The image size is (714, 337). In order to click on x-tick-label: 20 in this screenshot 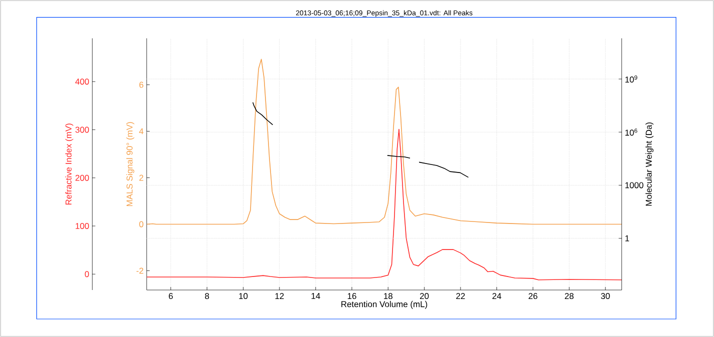, I will do `click(424, 296)`.